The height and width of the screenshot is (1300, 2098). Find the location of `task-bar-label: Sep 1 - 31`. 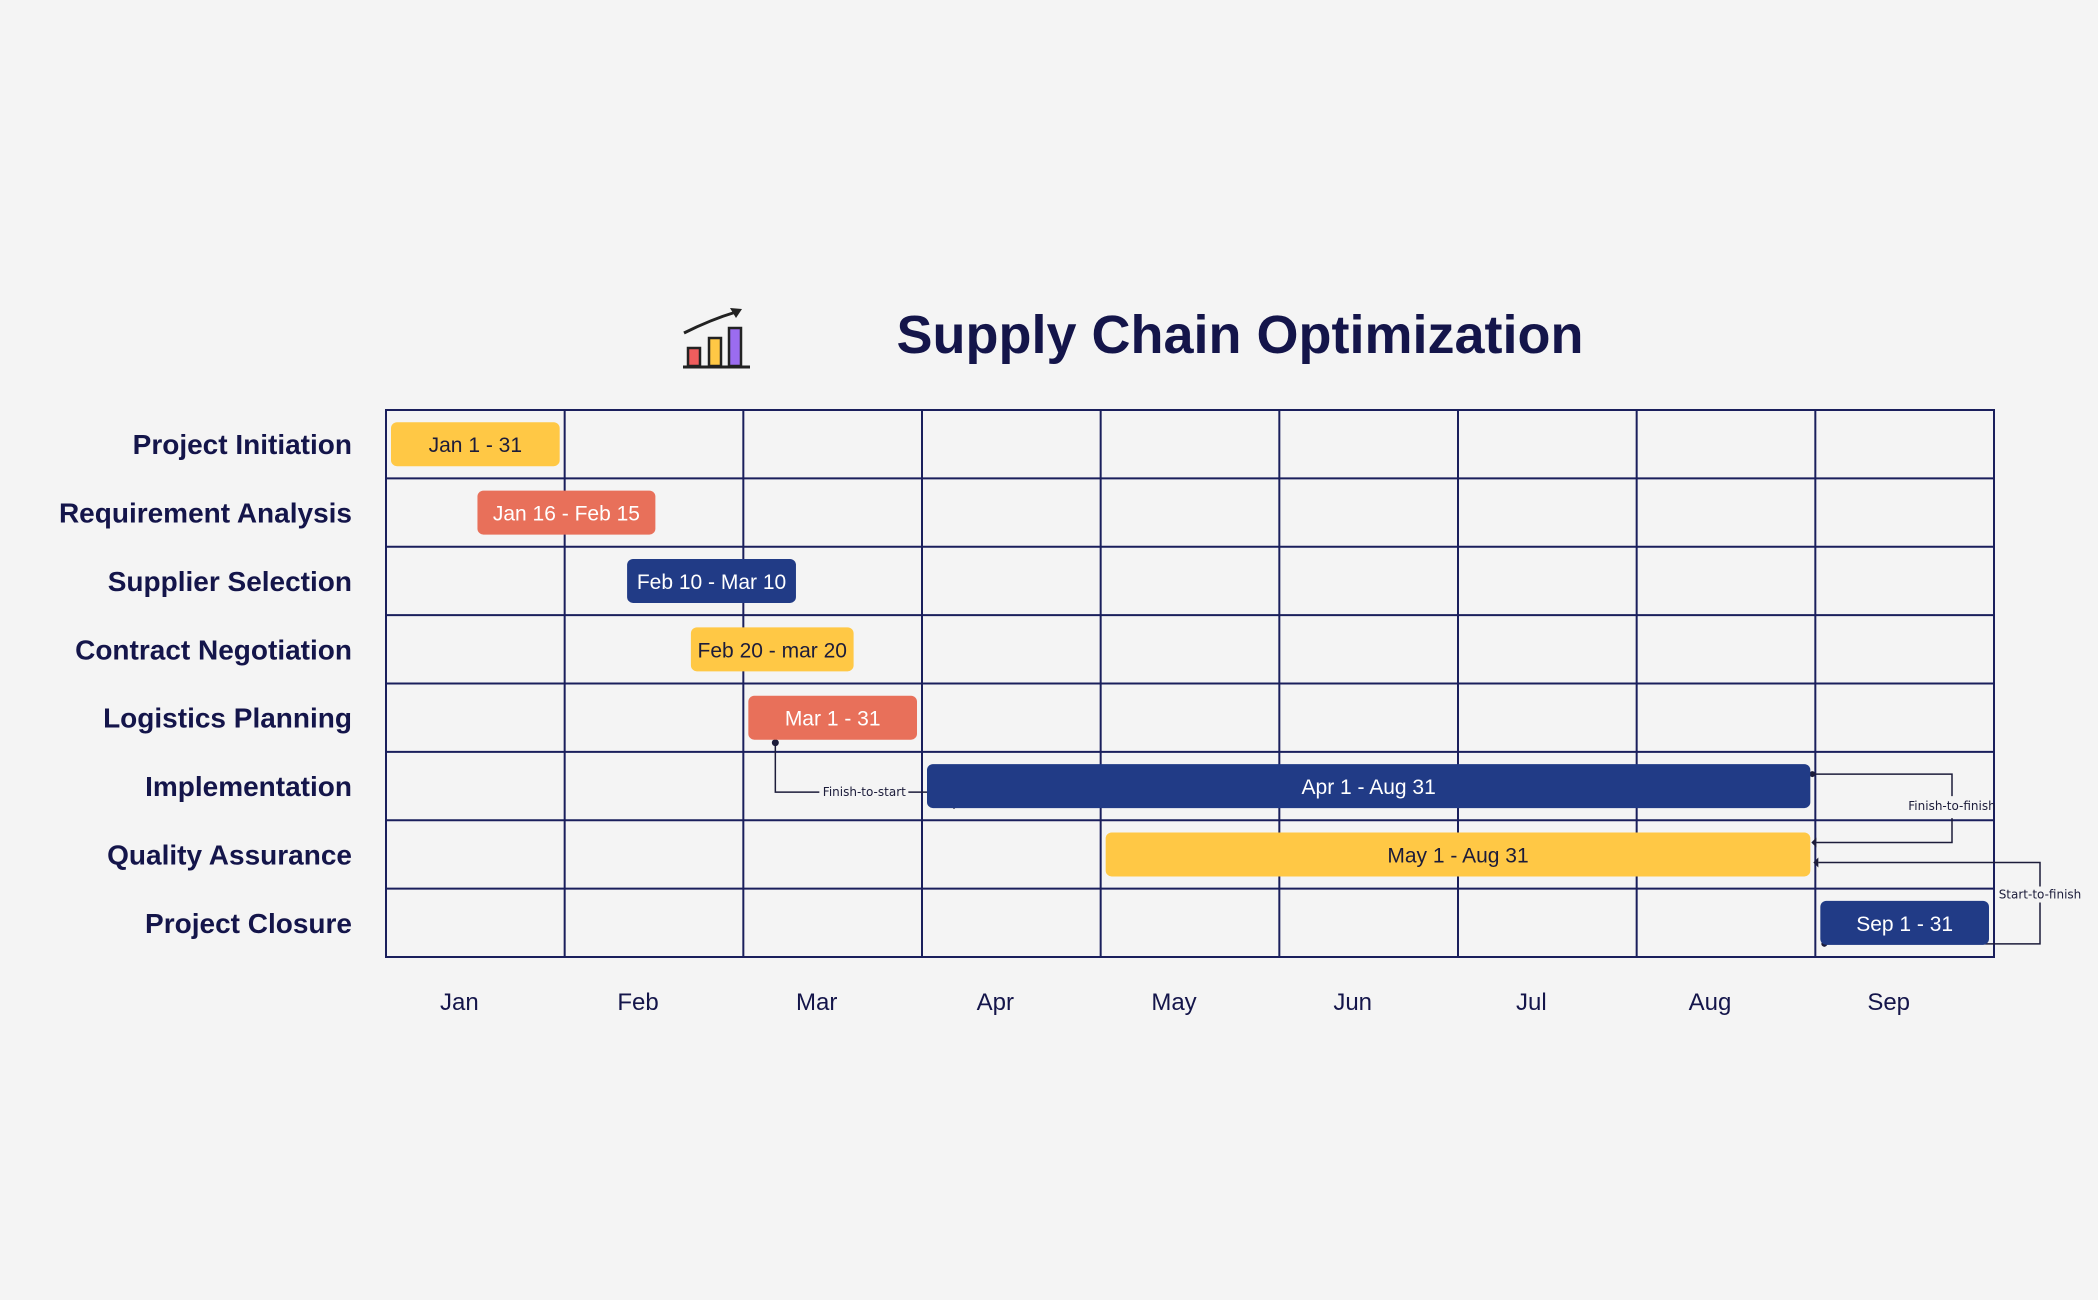

task-bar-label: Sep 1 - 31 is located at coordinates (1904, 924).